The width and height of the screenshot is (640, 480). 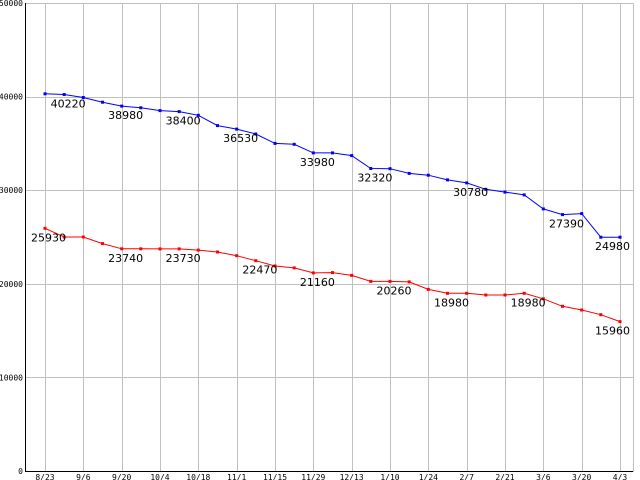 What do you see at coordinates (620, 476) in the screenshot?
I see `x-tick-label: 4/3` at bounding box center [620, 476].